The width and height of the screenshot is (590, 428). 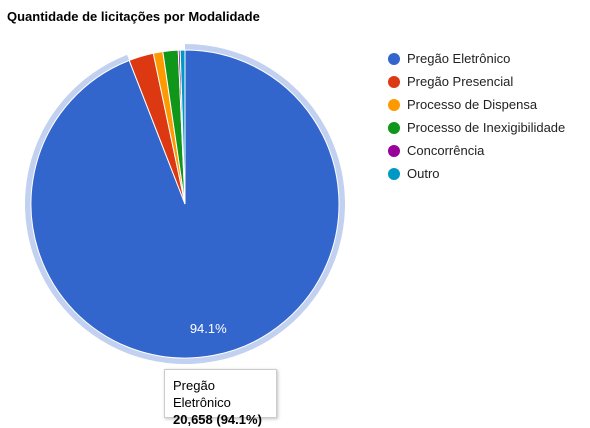 What do you see at coordinates (460, 81) in the screenshot?
I see `legend-label: Pregão Presencial` at bounding box center [460, 81].